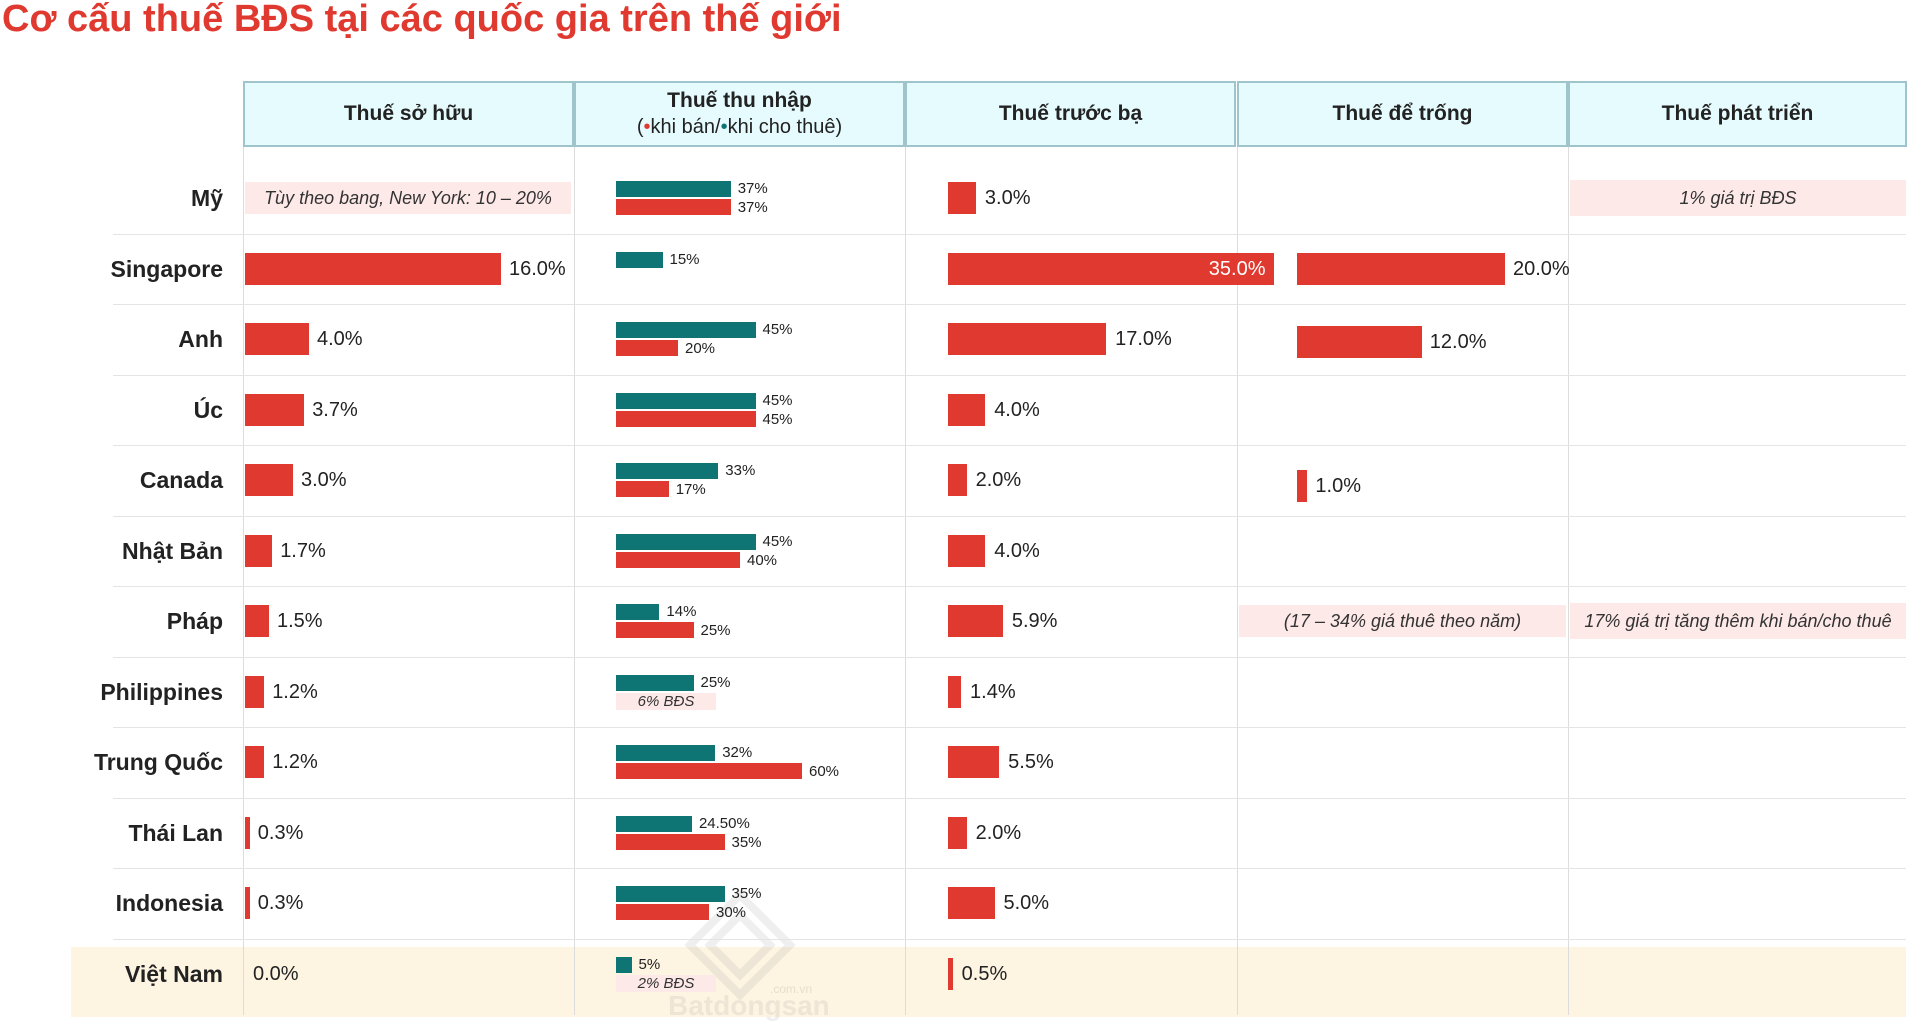  Describe the element at coordinates (724, 823) in the screenshot. I see `income-rent-label: 24.50%` at that location.